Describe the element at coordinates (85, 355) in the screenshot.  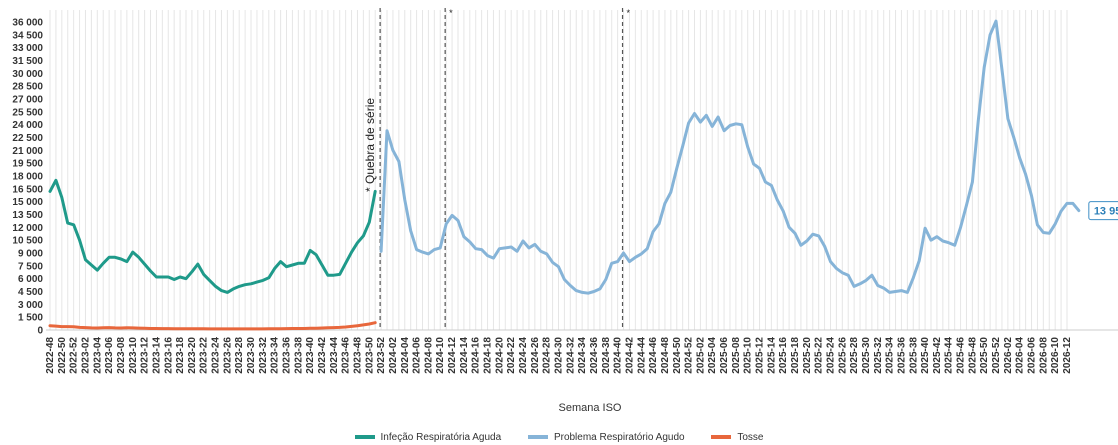
I see `x-tick-label: 2023-02` at that location.